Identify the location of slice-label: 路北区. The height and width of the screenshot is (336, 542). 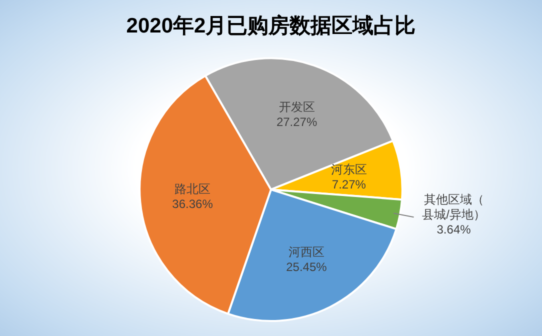
(192, 189).